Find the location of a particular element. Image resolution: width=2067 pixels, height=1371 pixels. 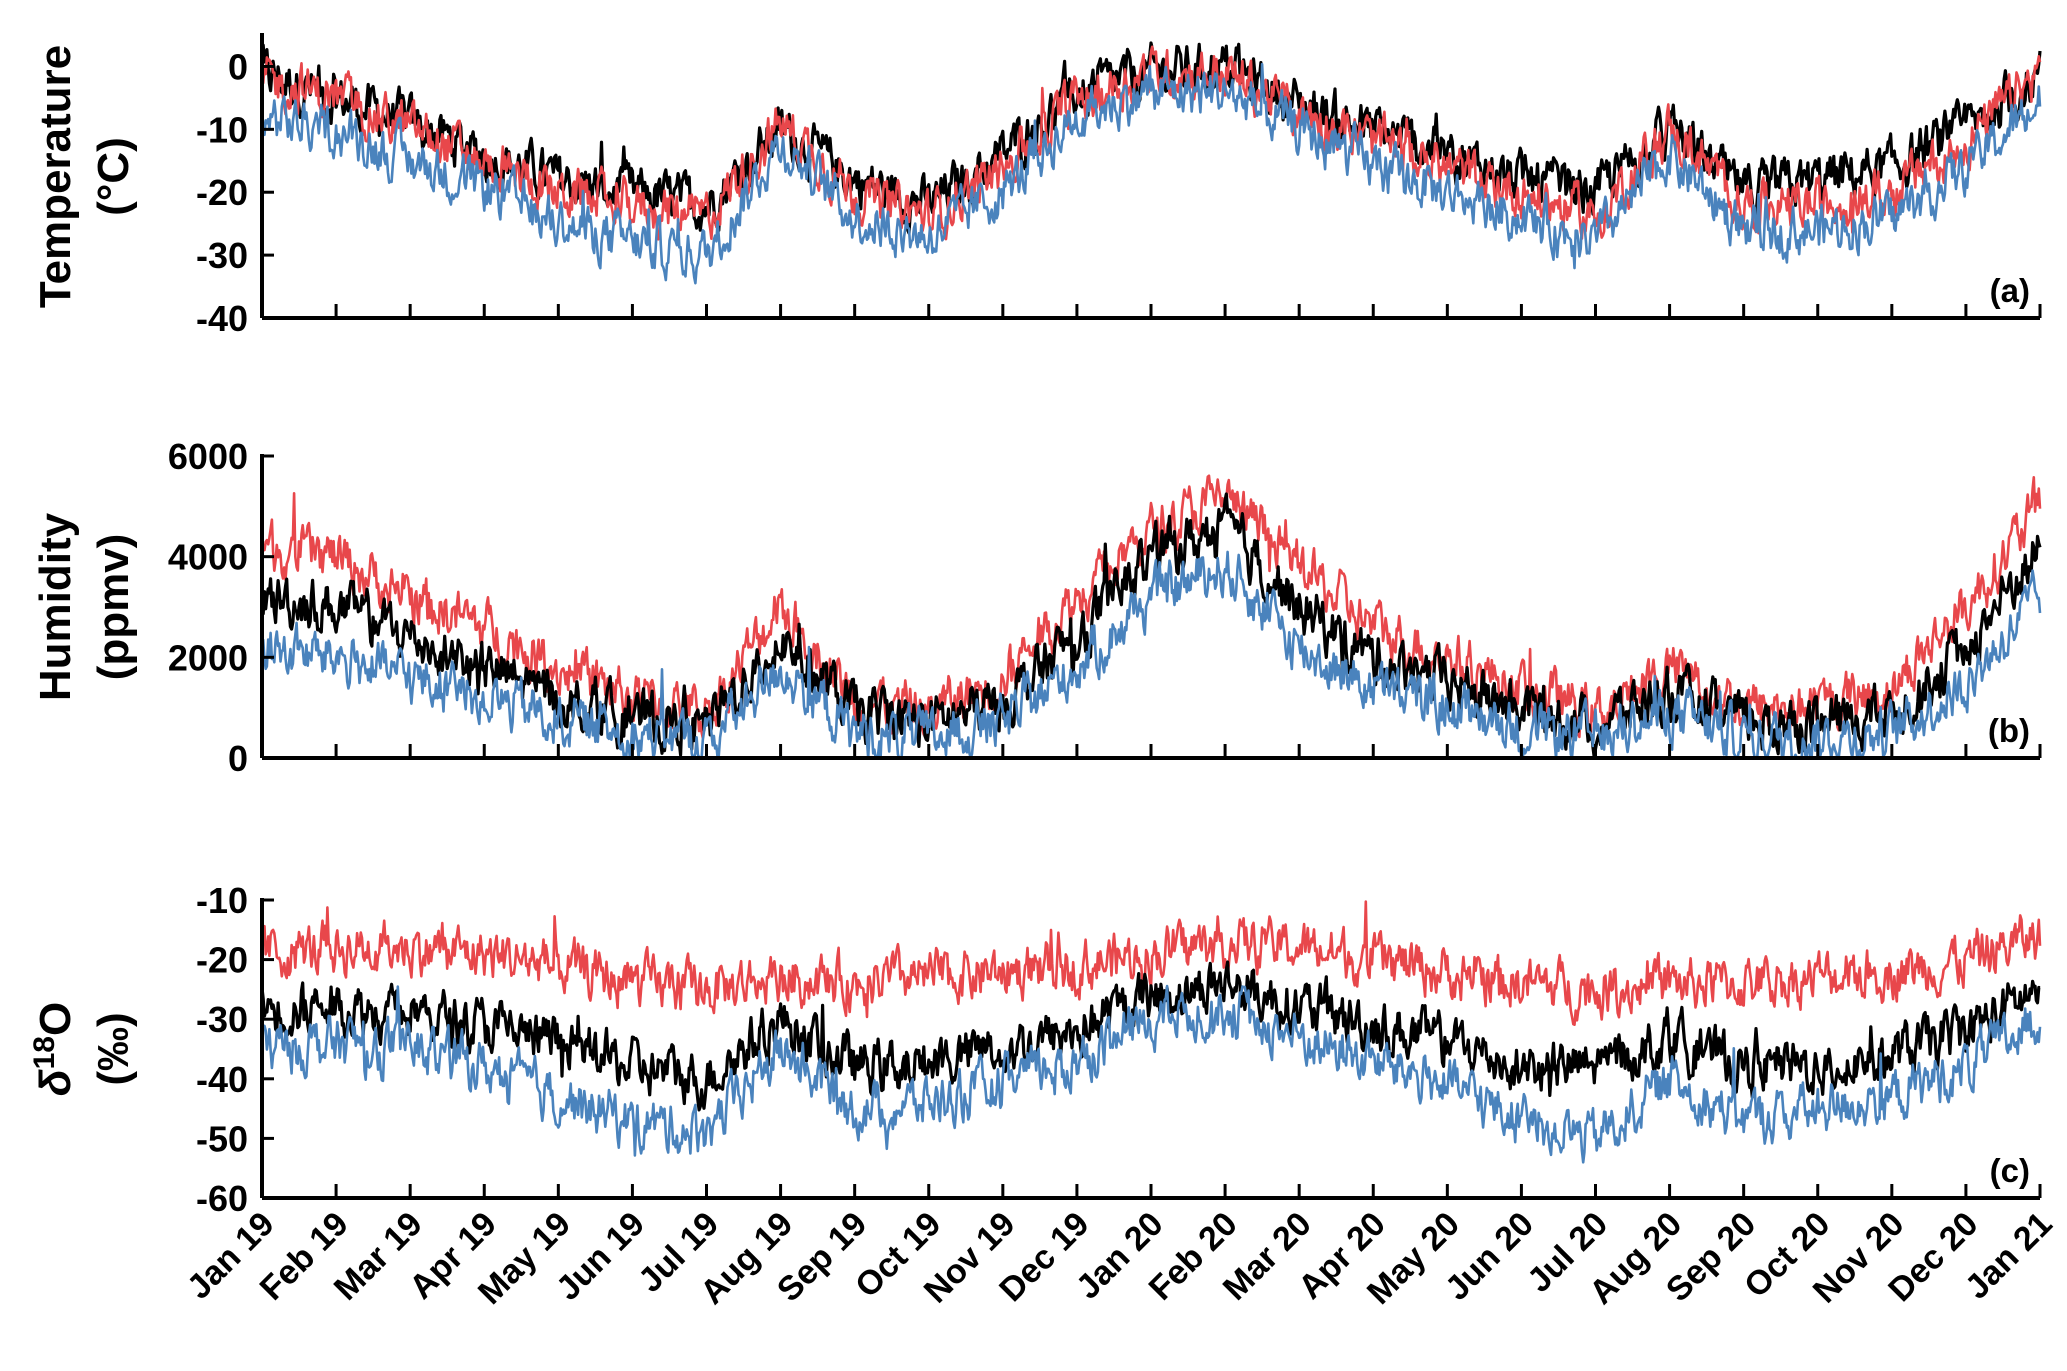

panel-label: (a) is located at coordinates (2010, 290).